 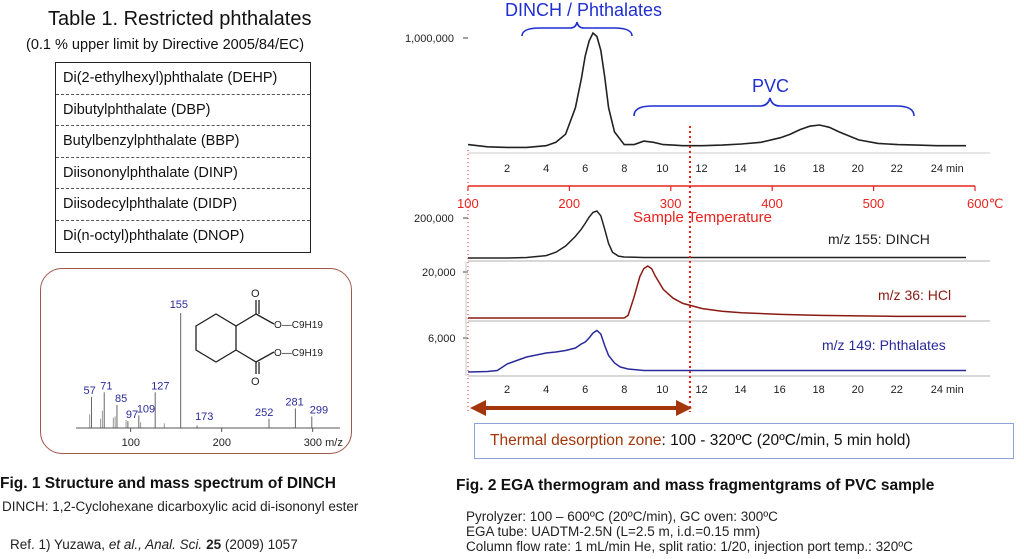 What do you see at coordinates (204, 417) in the screenshot?
I see `peak-label: 173` at bounding box center [204, 417].